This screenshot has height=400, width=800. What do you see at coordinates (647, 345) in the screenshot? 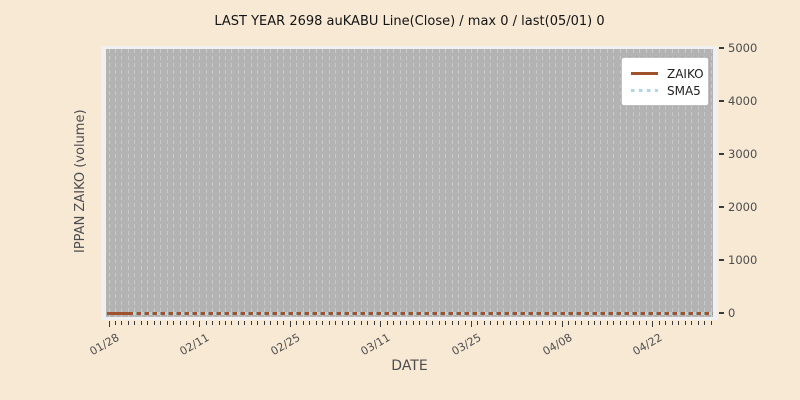
I see `x-tick-label: 04/22` at bounding box center [647, 345].